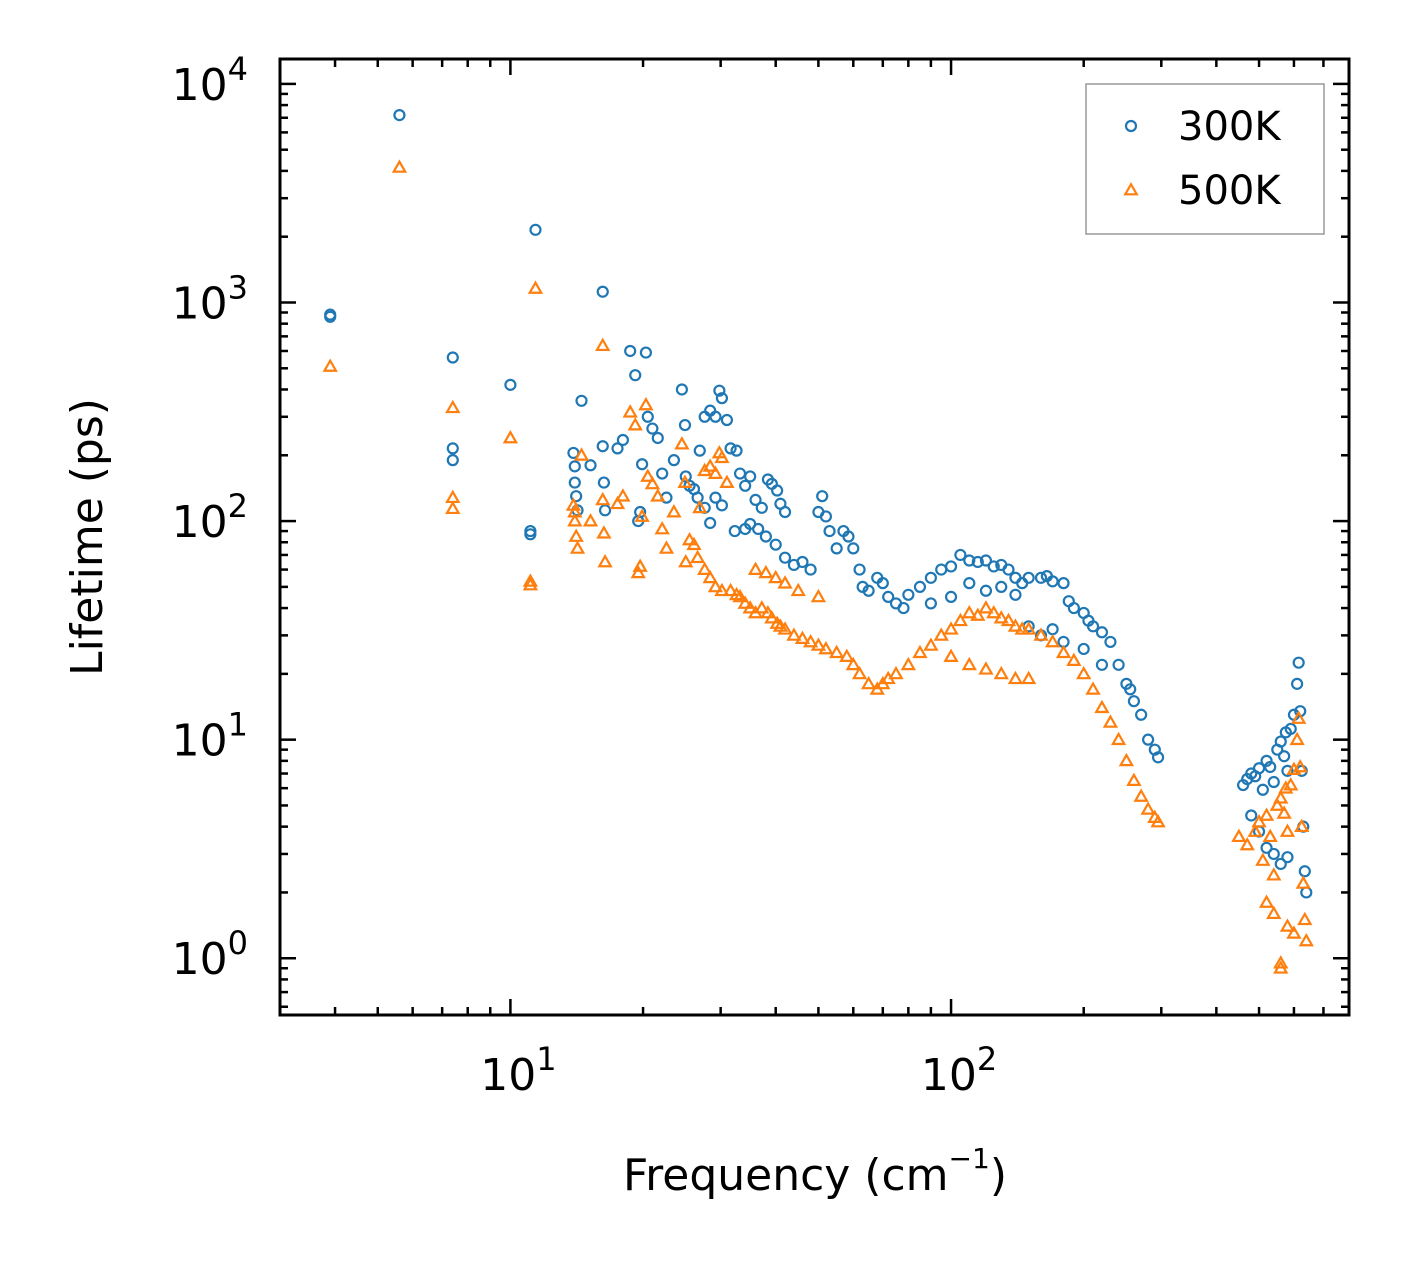  I want to click on tick-label-base: 10, so click(200, 85).